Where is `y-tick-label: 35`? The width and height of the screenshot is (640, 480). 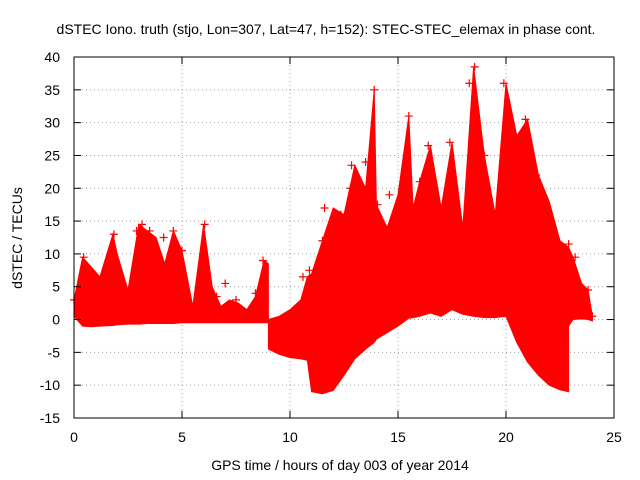
y-tick-label: 35 is located at coordinates (52, 90).